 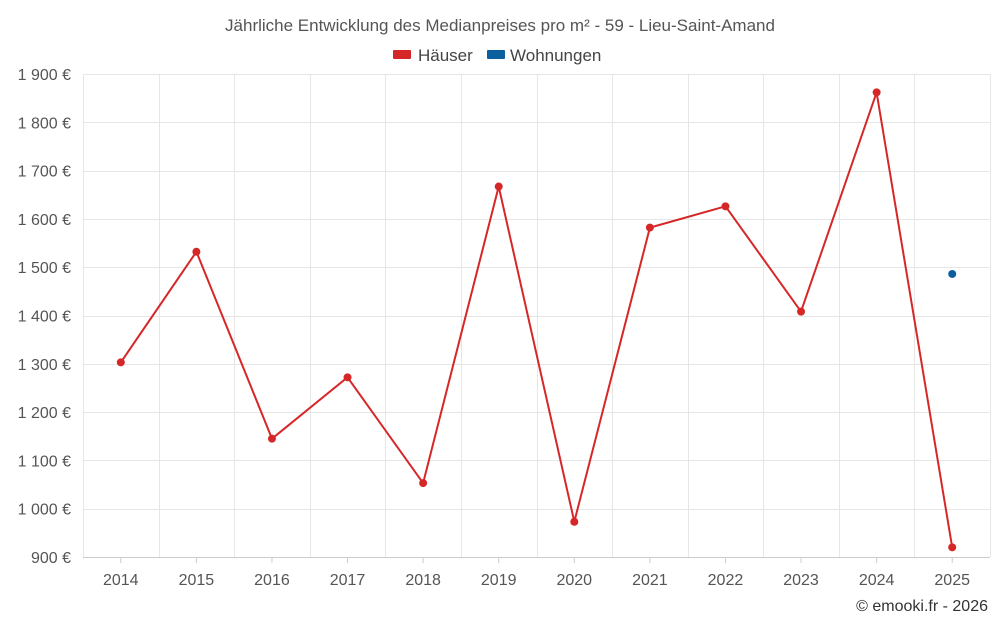 What do you see at coordinates (44, 413) in the screenshot?
I see `y-tick-label: 1 200 €` at bounding box center [44, 413].